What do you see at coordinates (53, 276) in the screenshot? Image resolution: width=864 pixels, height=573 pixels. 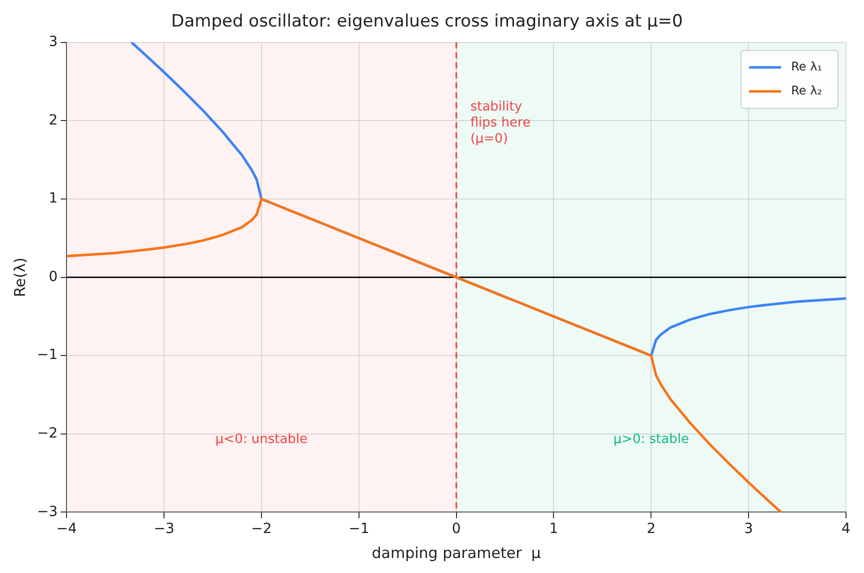 I see `y-tick-label: 0` at bounding box center [53, 276].